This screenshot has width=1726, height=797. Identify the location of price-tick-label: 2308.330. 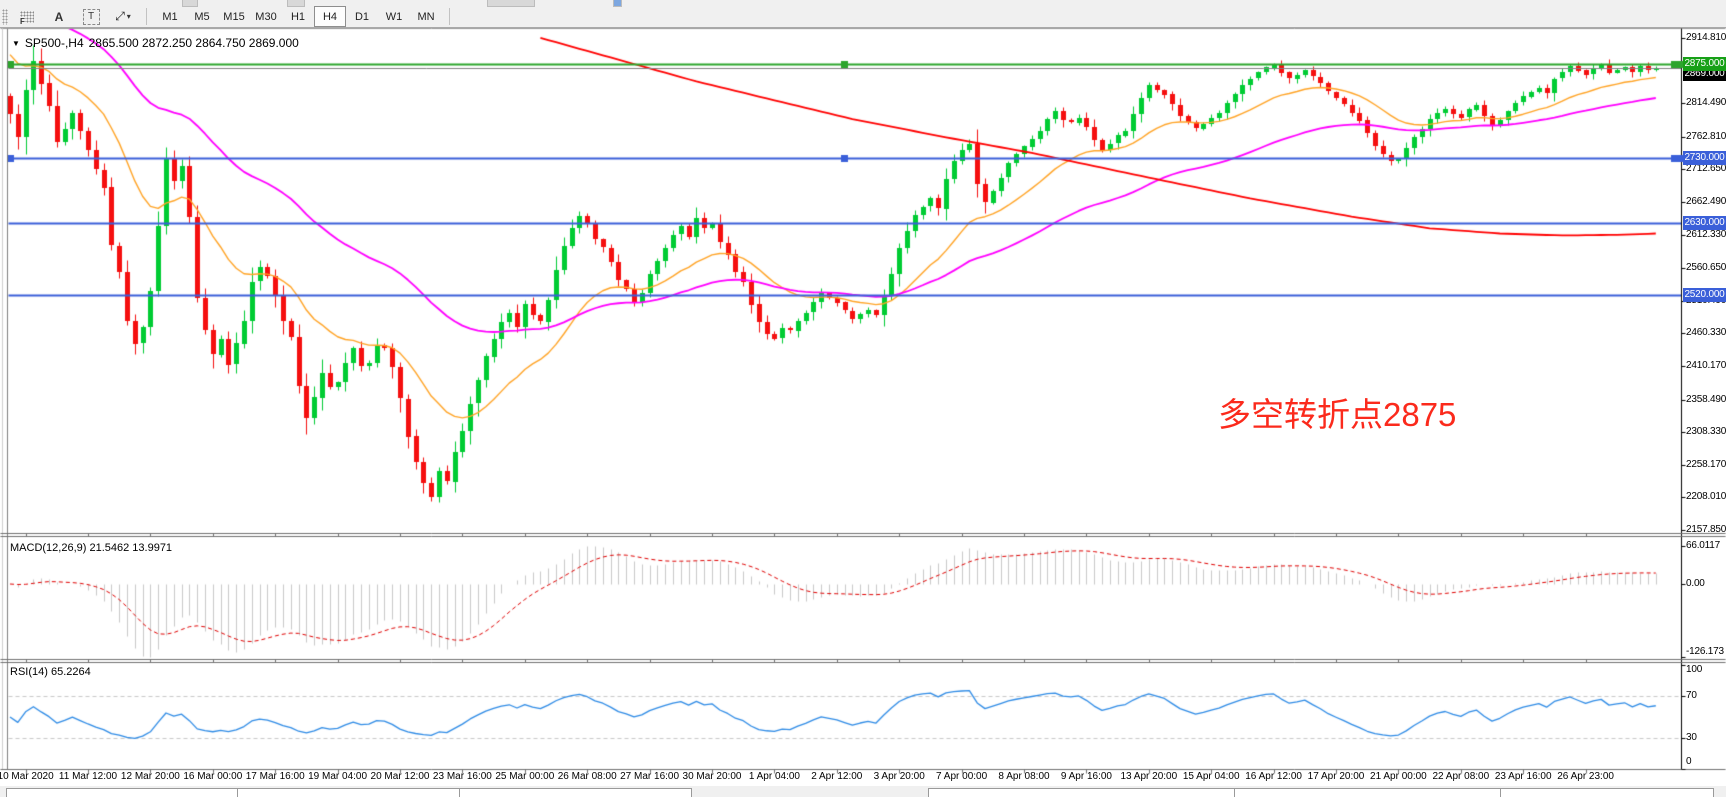
(1706, 432).